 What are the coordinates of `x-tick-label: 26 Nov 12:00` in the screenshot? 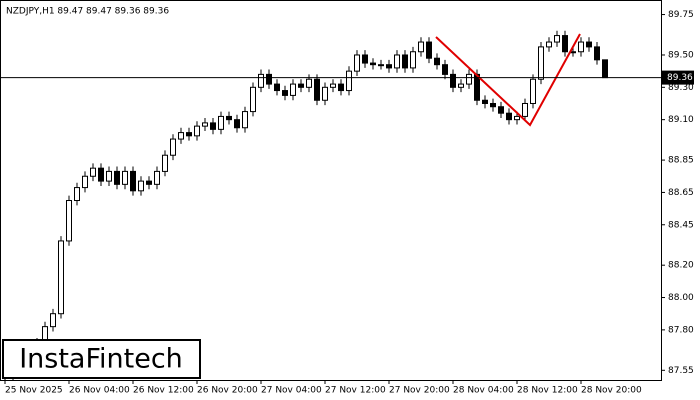 It's located at (163, 391).